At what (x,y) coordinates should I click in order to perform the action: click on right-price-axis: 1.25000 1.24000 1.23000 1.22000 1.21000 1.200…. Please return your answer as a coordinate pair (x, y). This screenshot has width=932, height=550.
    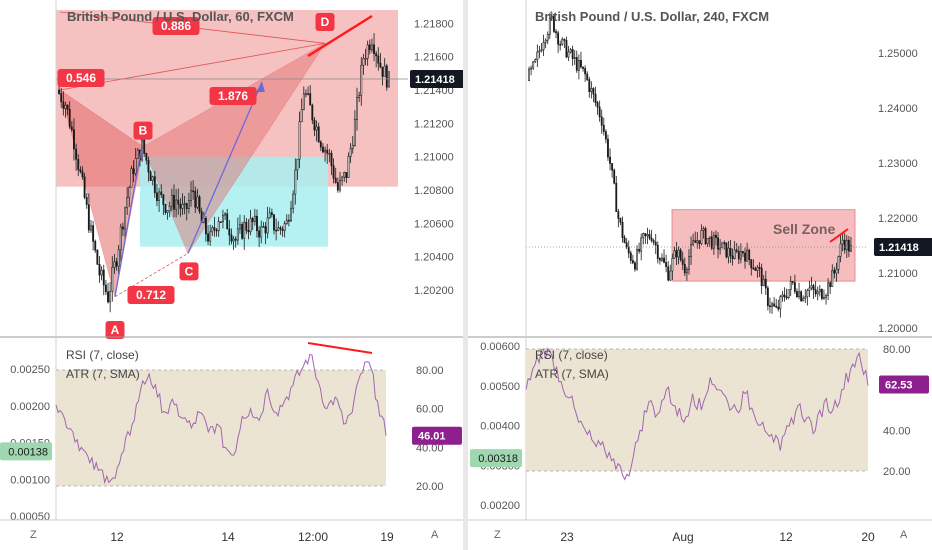
    Looking at the image, I should click on (903, 191).